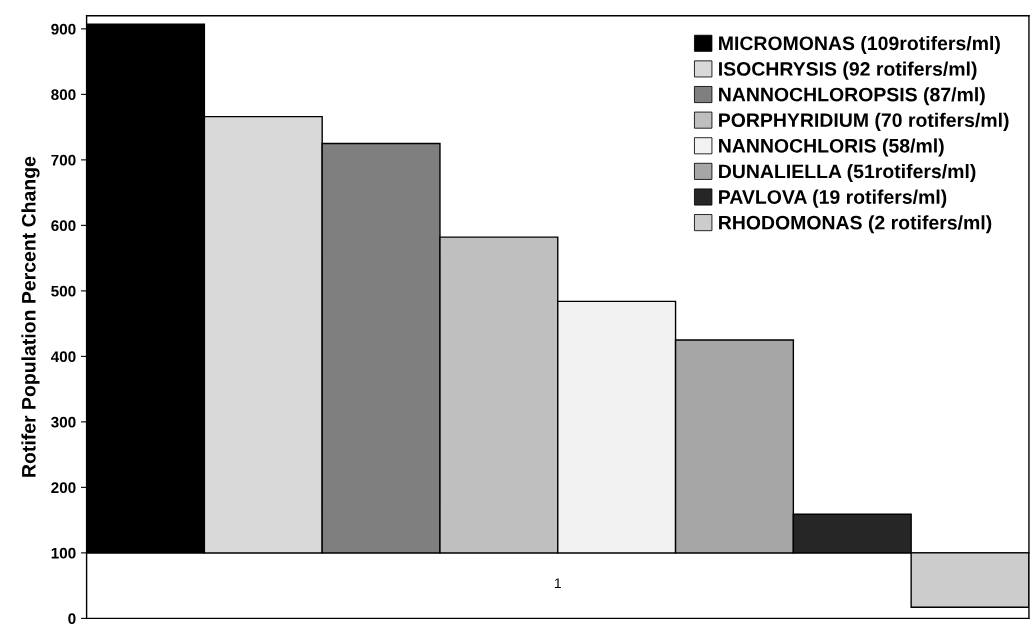 This screenshot has width=1031, height=631. What do you see at coordinates (855, 224) in the screenshot?
I see `legend-label: RHODOMONAS (2 rotifers/ml)` at bounding box center [855, 224].